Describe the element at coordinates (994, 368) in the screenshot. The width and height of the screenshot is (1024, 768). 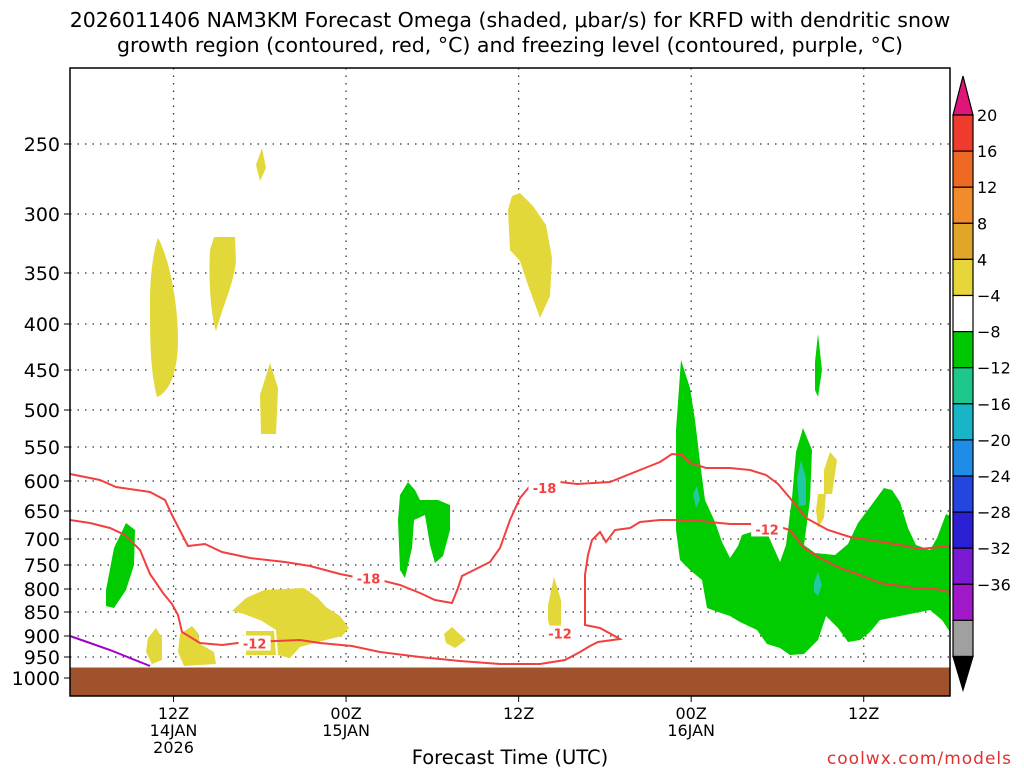
I see `colorbar-tick-label: −12` at that location.